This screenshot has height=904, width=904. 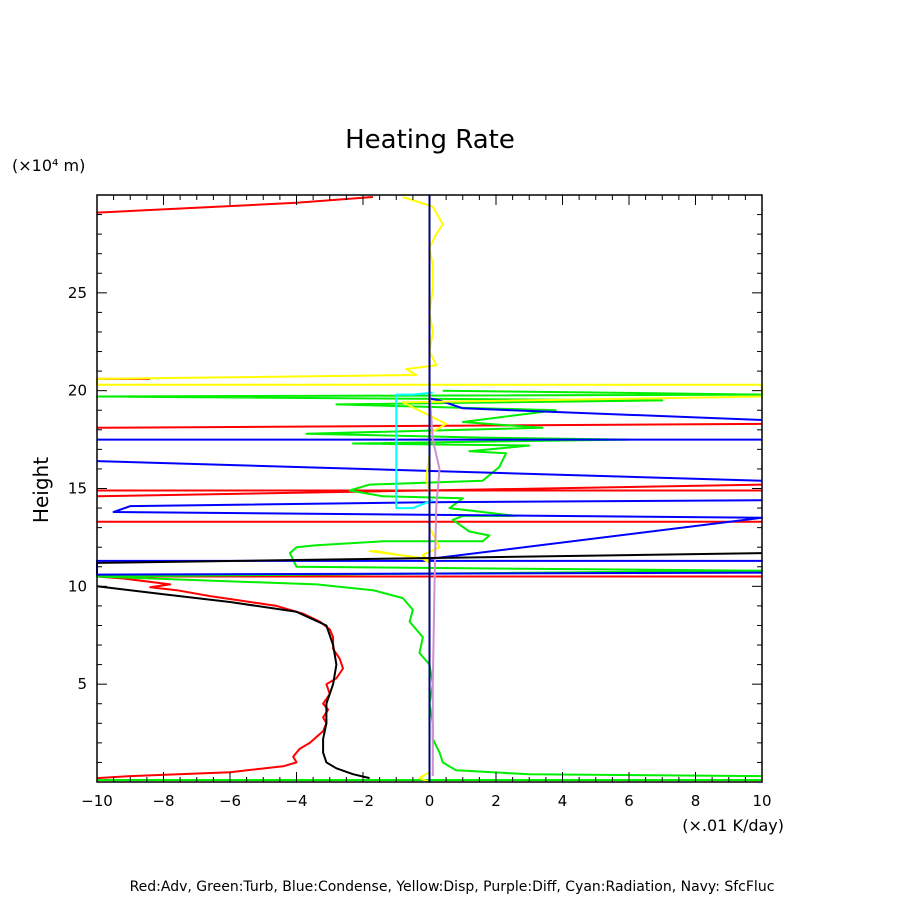 I want to click on x-tick-label: 6, so click(x=629, y=801).